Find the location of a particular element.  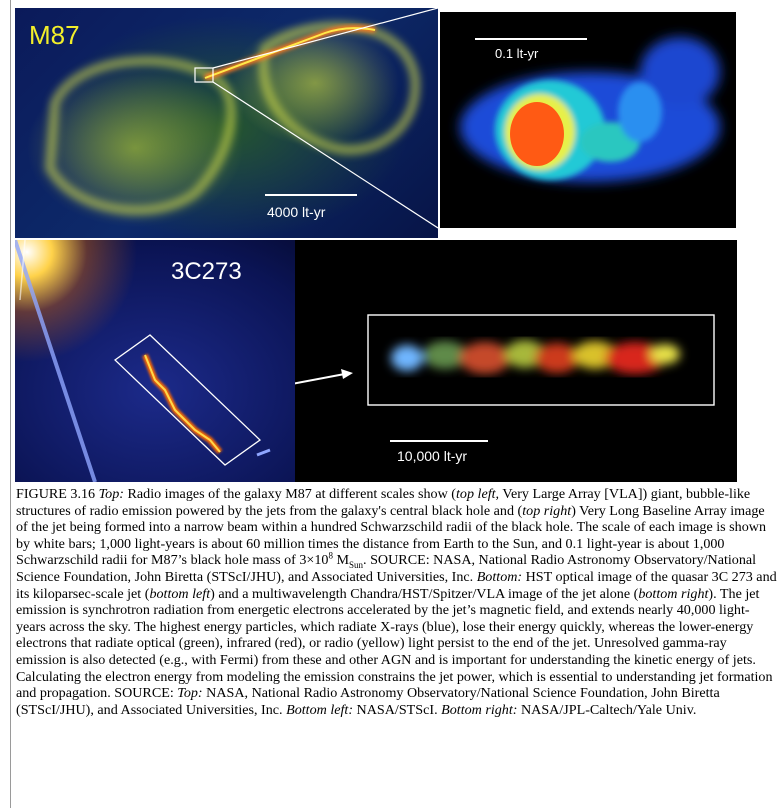

m87-vlba-image: 0.1 lt-yr is located at coordinates (588, 120).